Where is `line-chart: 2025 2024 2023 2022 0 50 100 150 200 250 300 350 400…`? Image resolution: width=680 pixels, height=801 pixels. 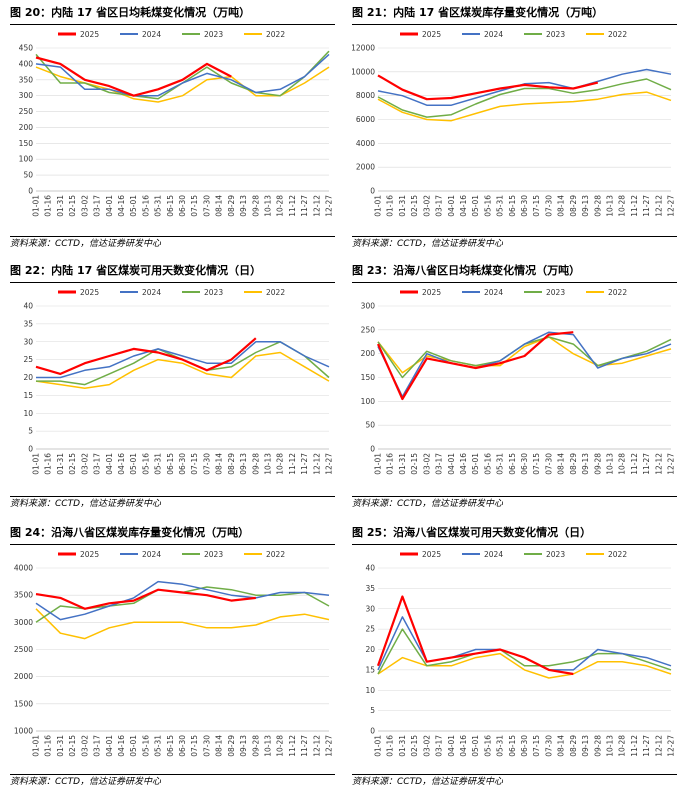 line-chart: 2025 2024 2023 2022 0 50 100 150 200 250 300 350 400… is located at coordinates (176, 123).